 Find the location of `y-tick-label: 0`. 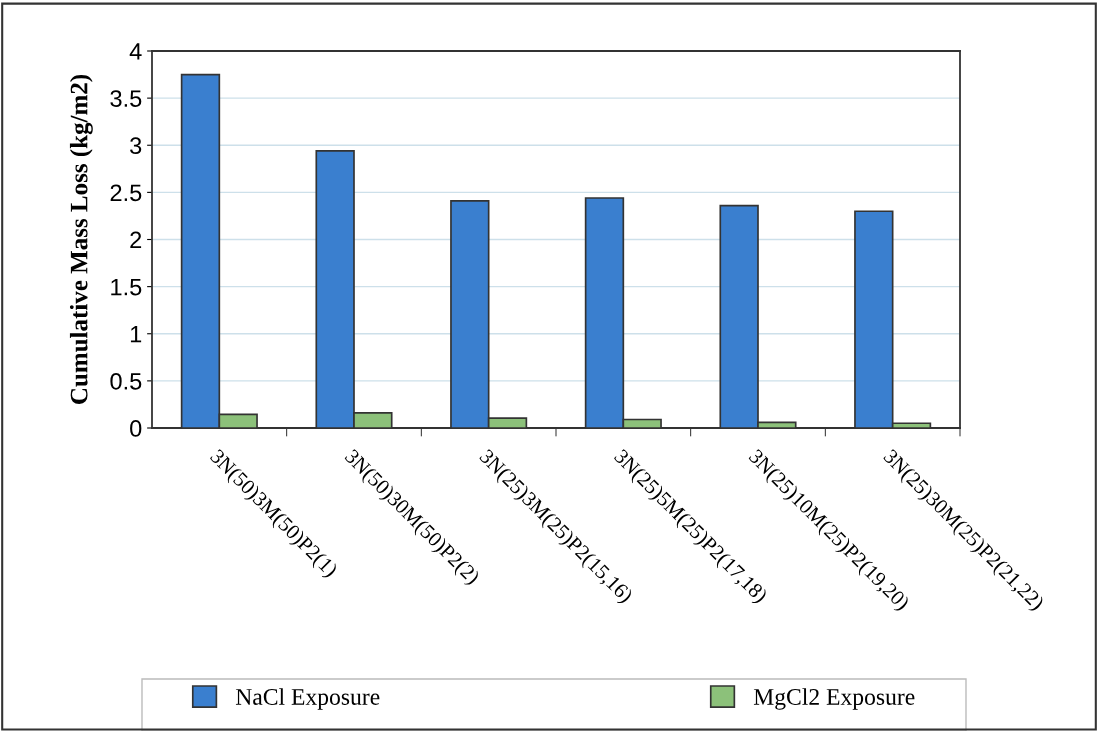

y-tick-label: 0 is located at coordinates (136, 428).